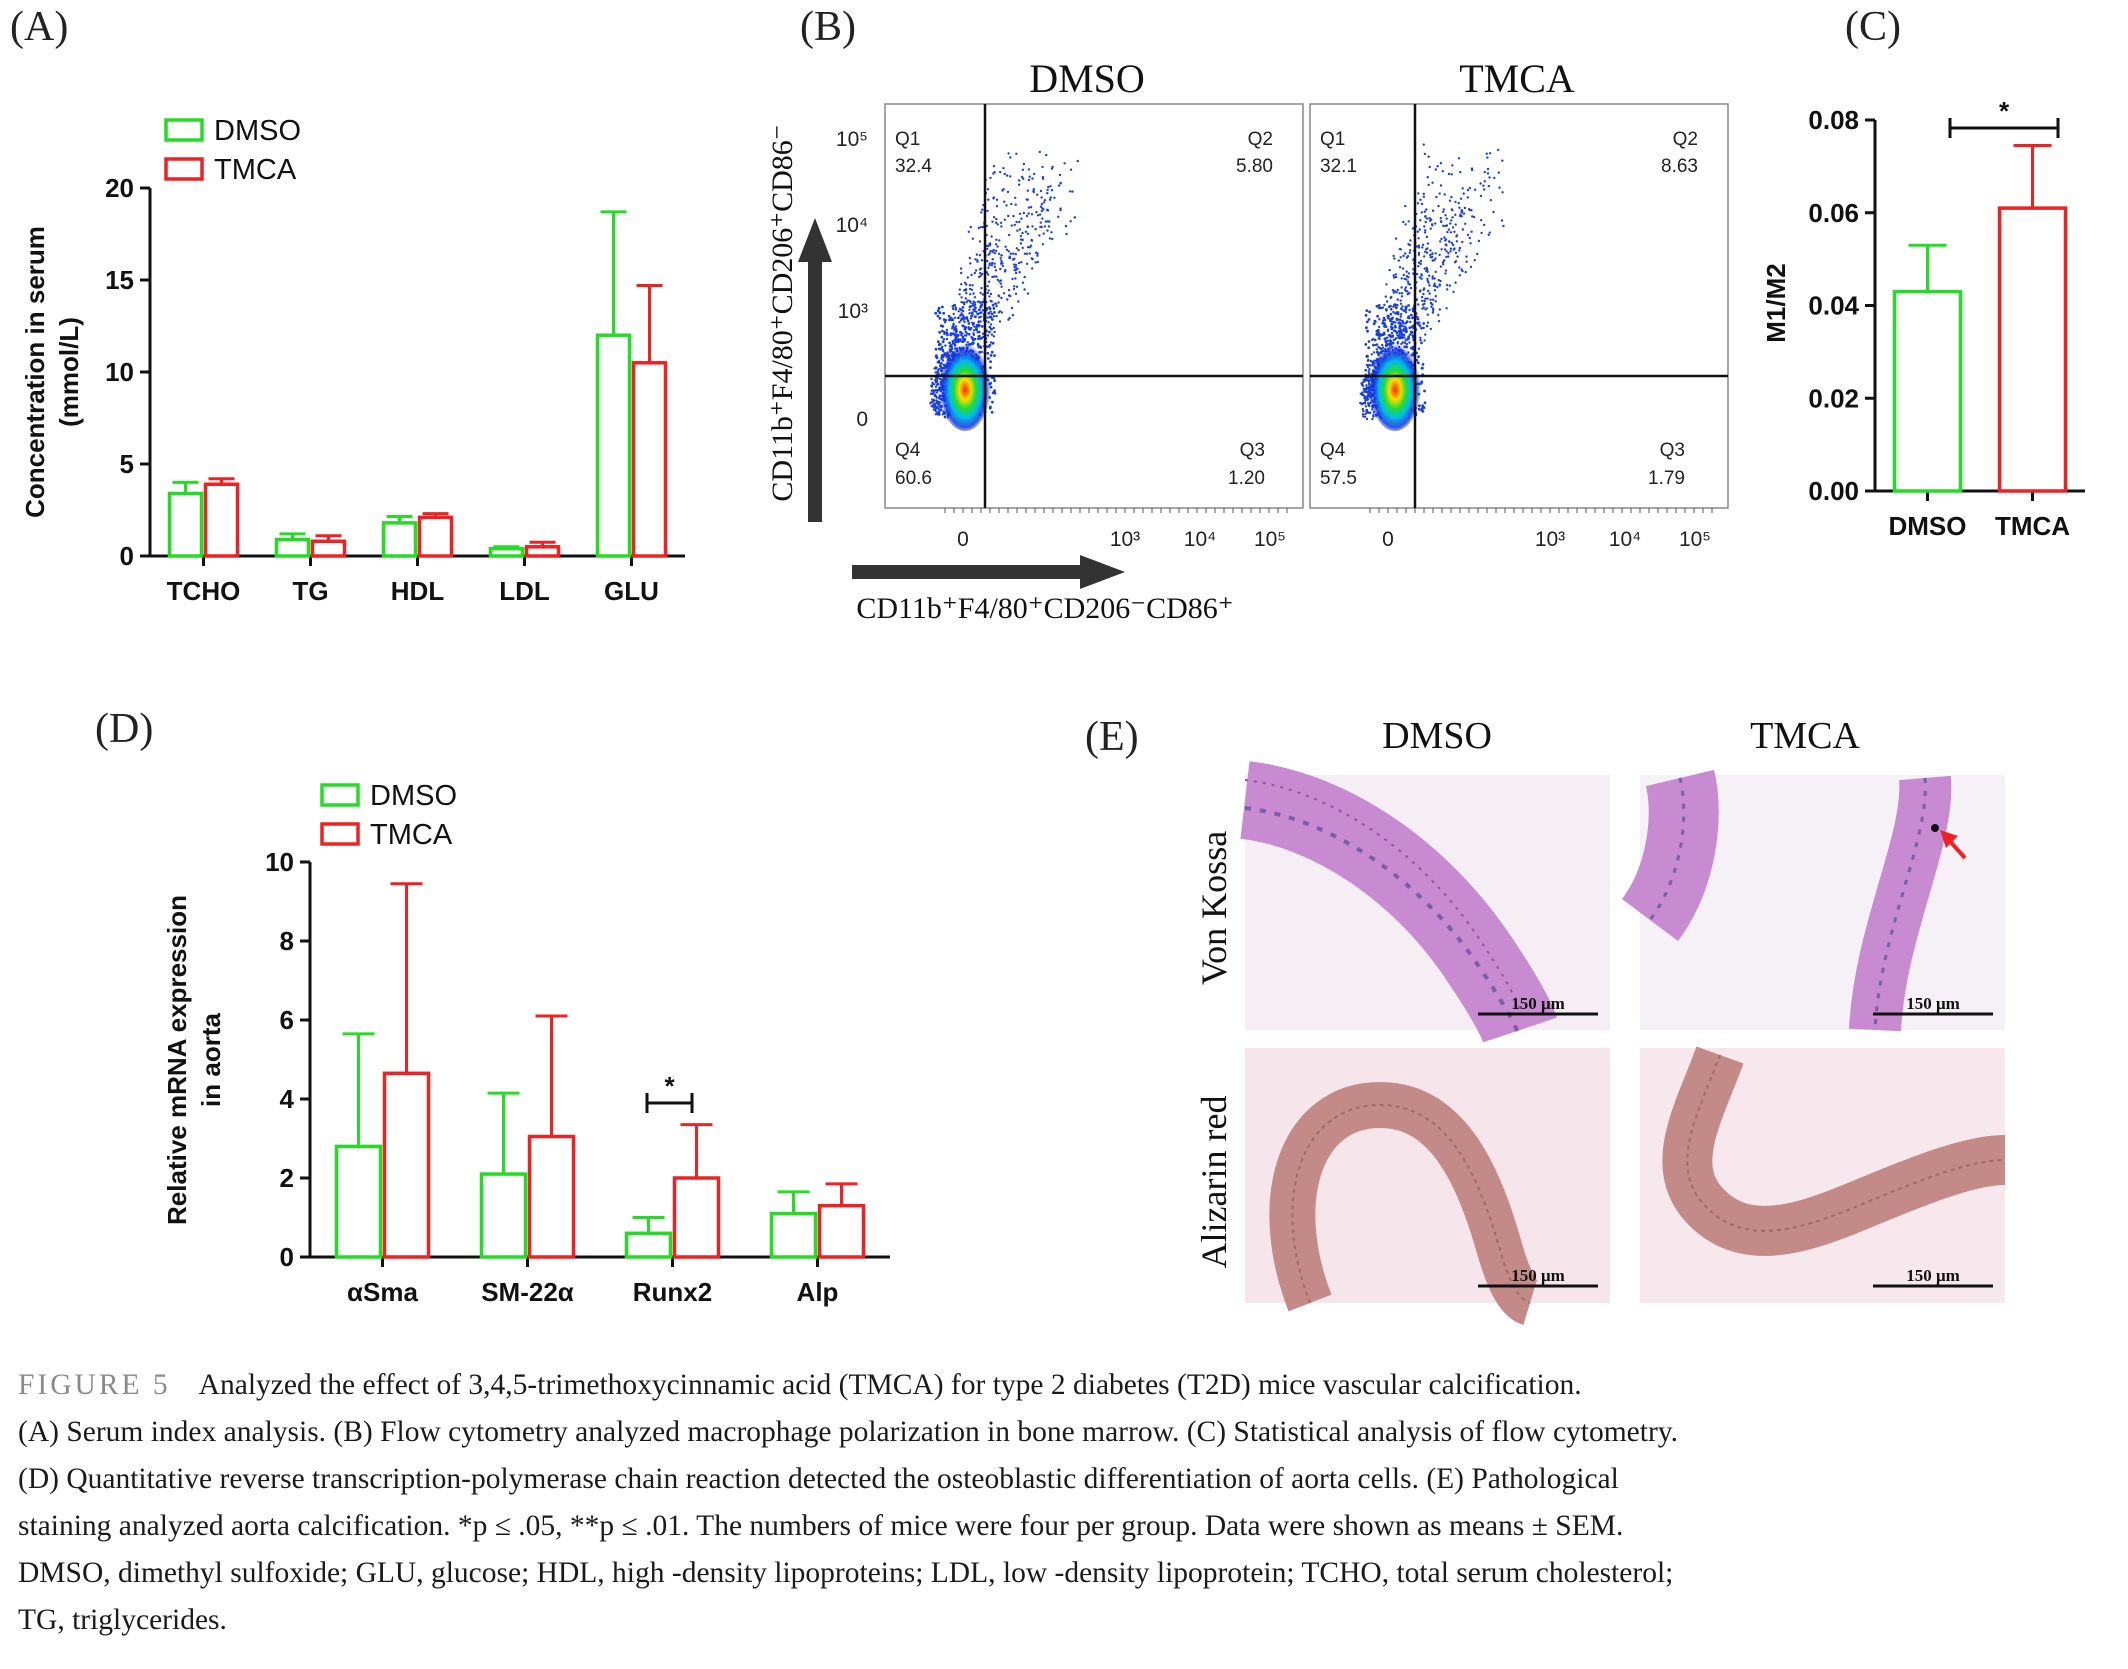 Image resolution: width=2128 pixels, height=1669 pixels. What do you see at coordinates (184, 169) in the screenshot?
I see `legend-swatch` at bounding box center [184, 169].